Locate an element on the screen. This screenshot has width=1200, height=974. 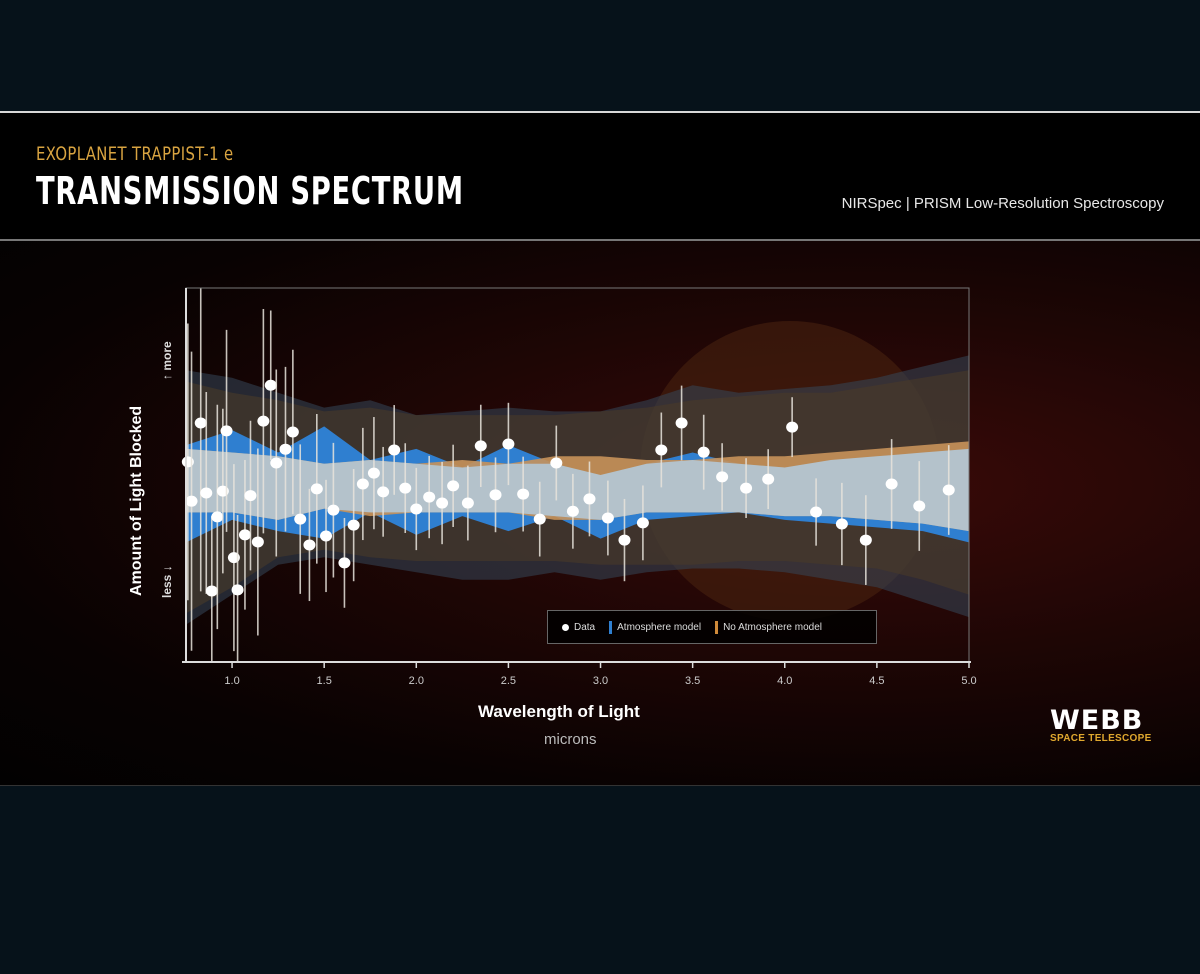
model-overlap-band is located at coordinates (577, 490).